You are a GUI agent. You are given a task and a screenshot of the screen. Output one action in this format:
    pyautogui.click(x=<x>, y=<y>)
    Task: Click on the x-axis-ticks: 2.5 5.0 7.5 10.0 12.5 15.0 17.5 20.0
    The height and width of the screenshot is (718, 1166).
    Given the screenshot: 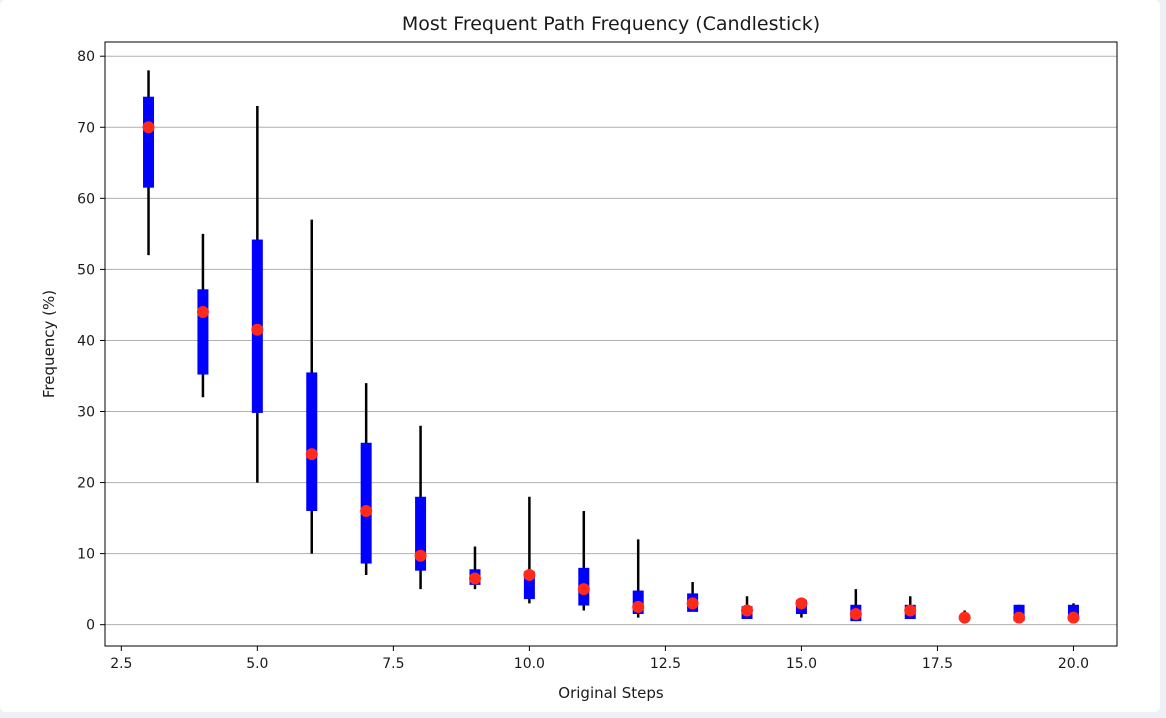 What is the action you would take?
    pyautogui.click(x=599, y=659)
    